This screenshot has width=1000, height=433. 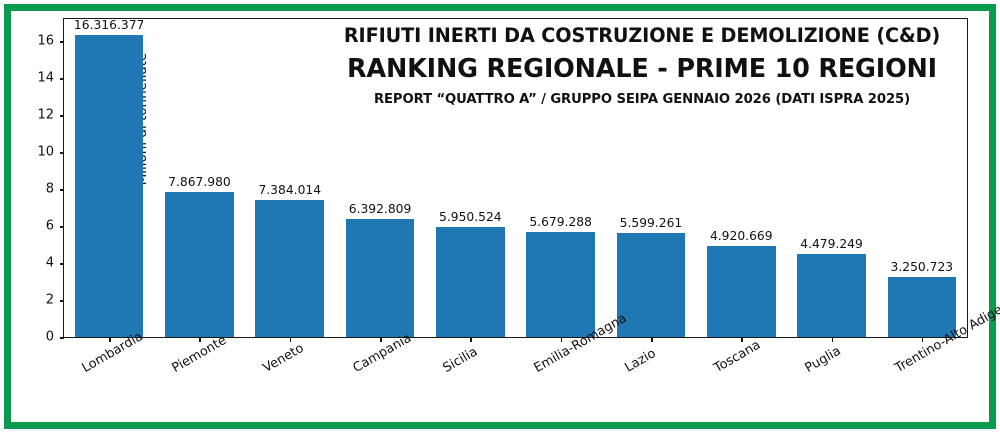 What do you see at coordinates (382, 353) in the screenshot?
I see `x-tick-label: Campania` at bounding box center [382, 353].